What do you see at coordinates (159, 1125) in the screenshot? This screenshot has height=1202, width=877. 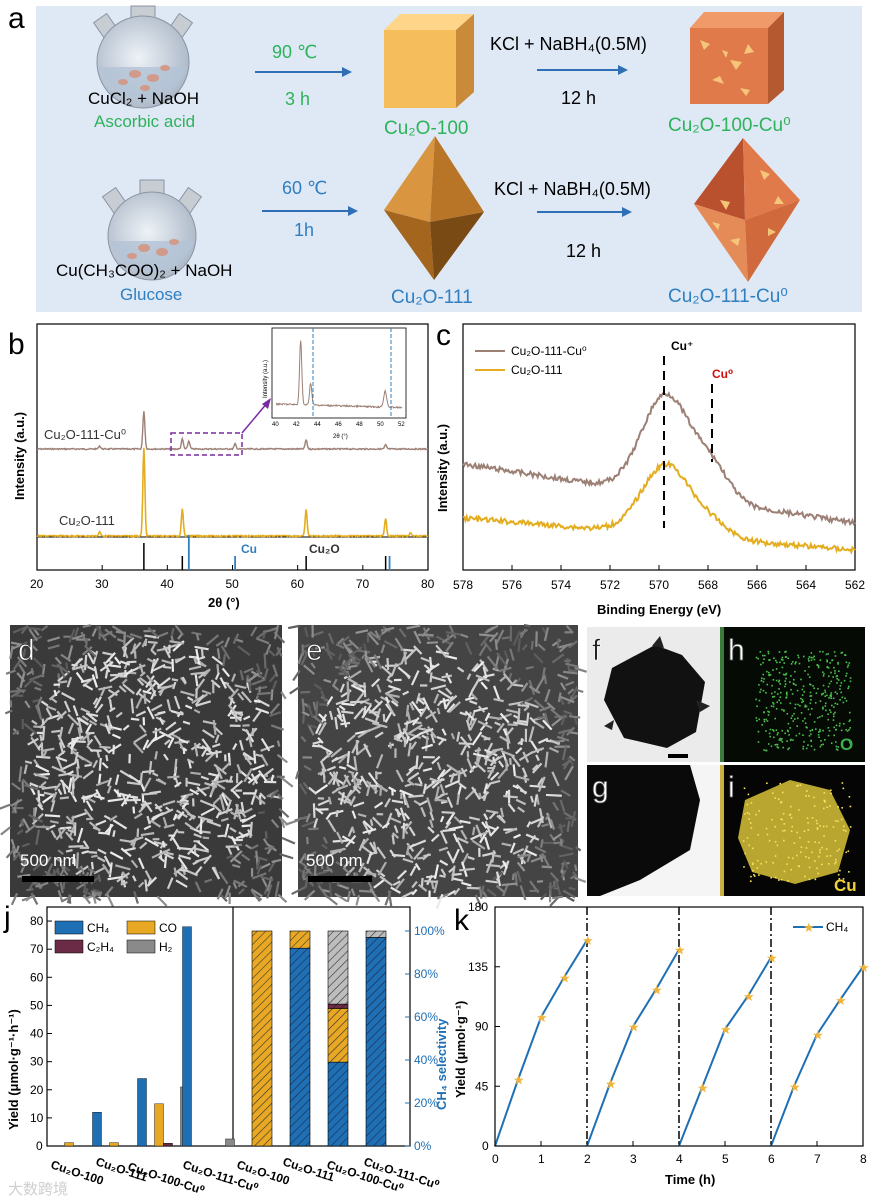 I see `bar-CO` at bounding box center [159, 1125].